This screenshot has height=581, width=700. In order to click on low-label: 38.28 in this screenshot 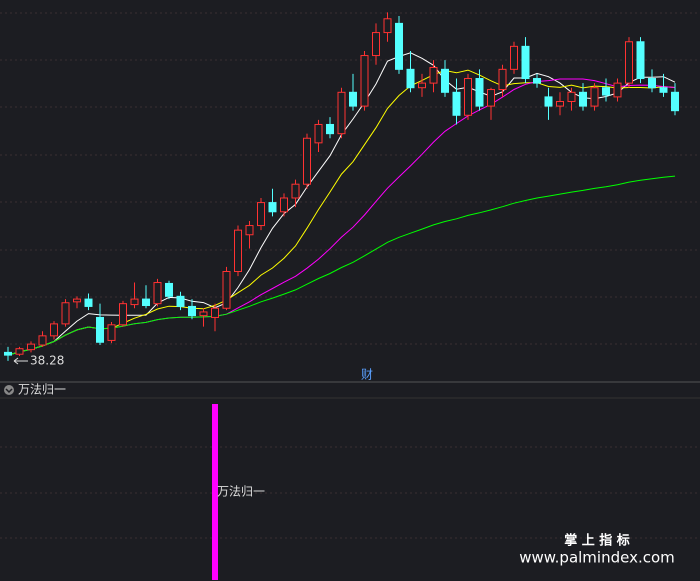, I will do `click(47, 361)`.